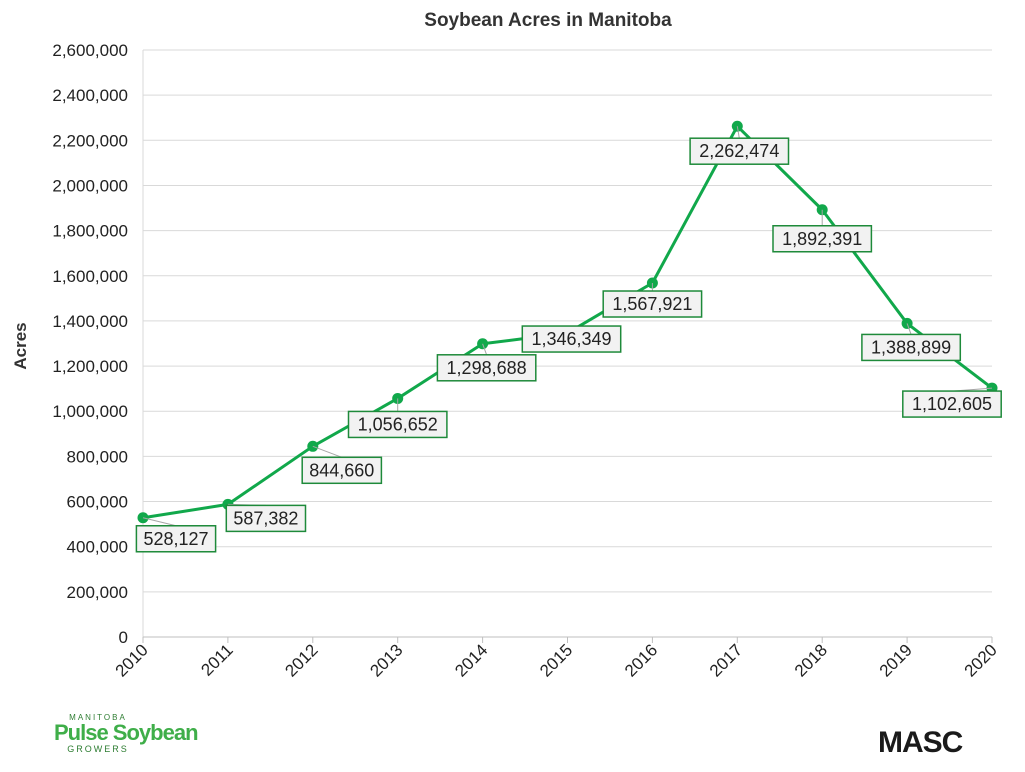 This screenshot has height=772, width=1025. I want to click on x-tick-label: 2020, so click(981, 660).